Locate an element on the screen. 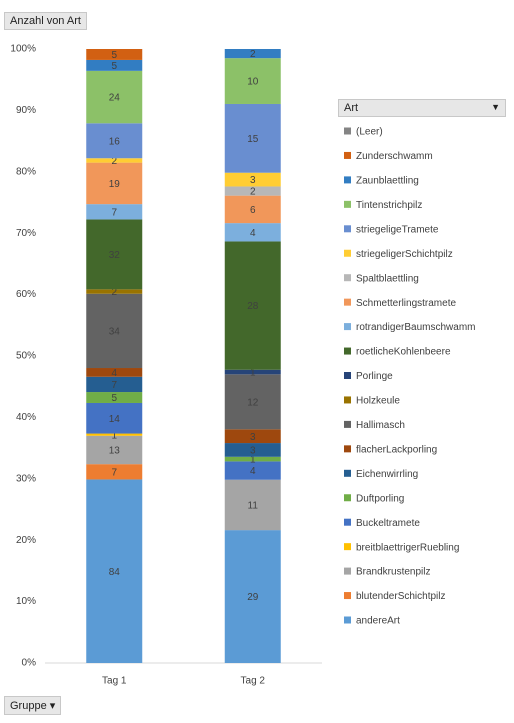  y-tick-label: 90% is located at coordinates (26, 110).